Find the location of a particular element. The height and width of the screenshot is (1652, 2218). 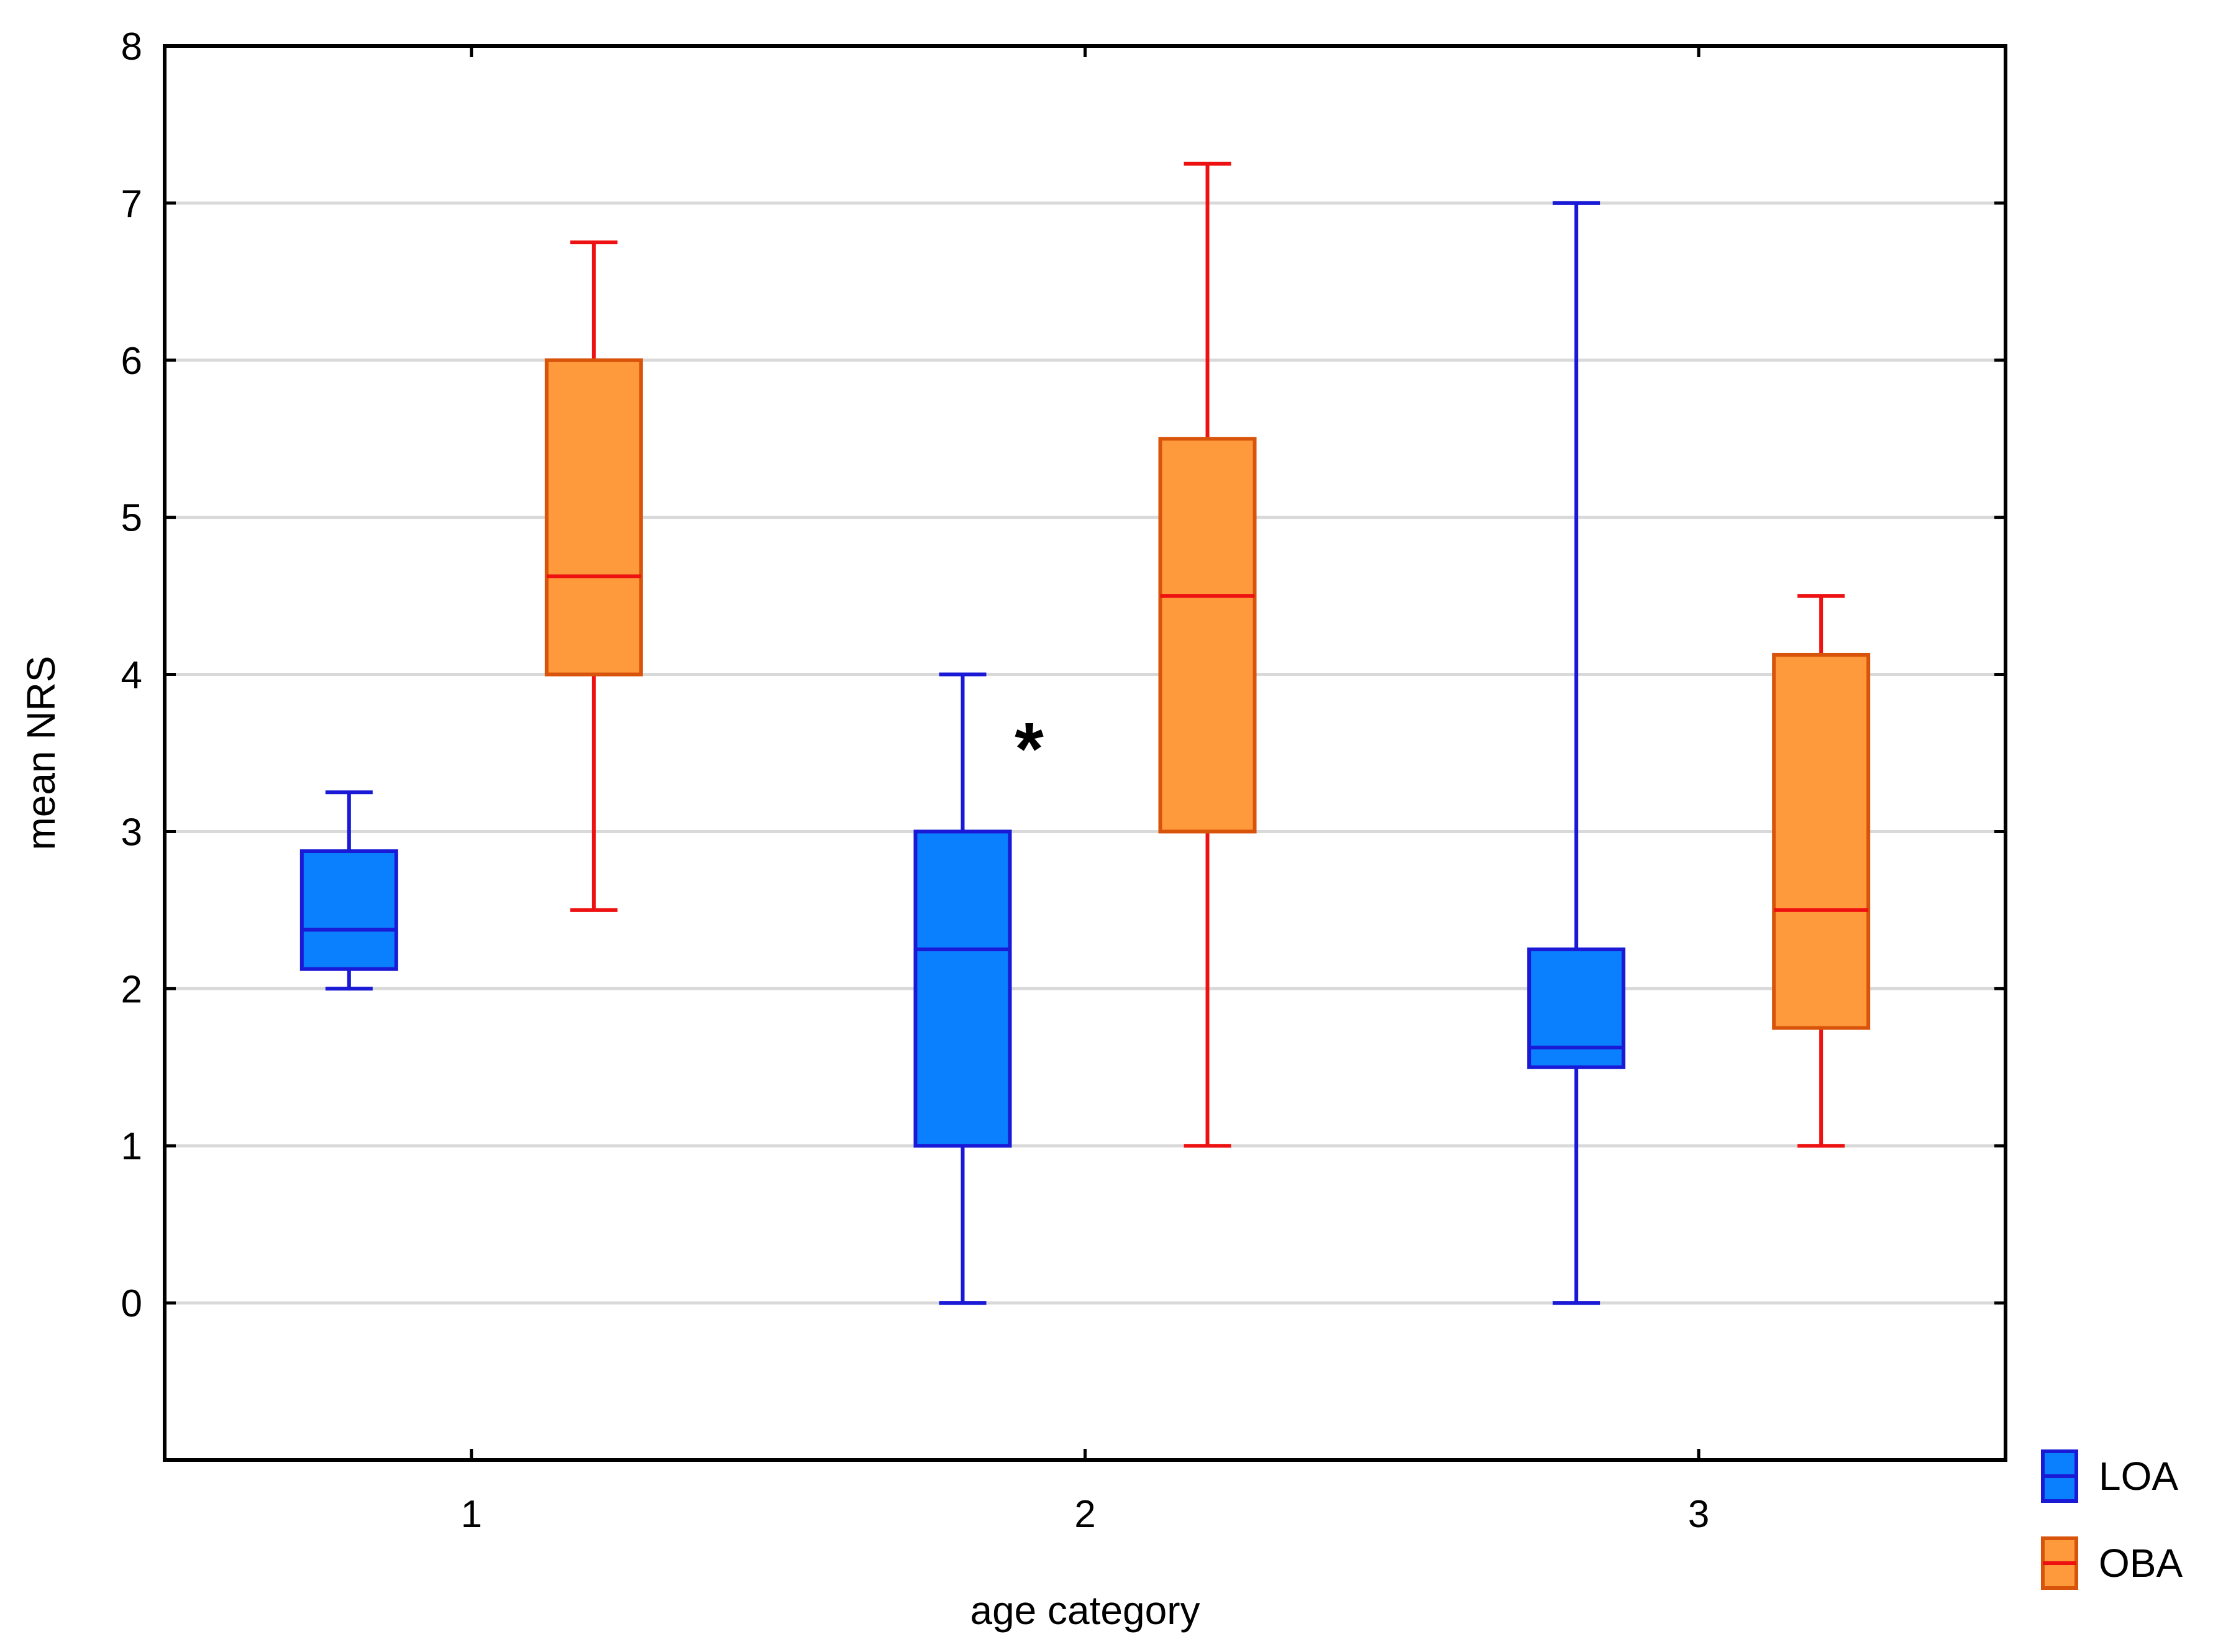

y-axis-title: mean NRS is located at coordinates (41, 753).